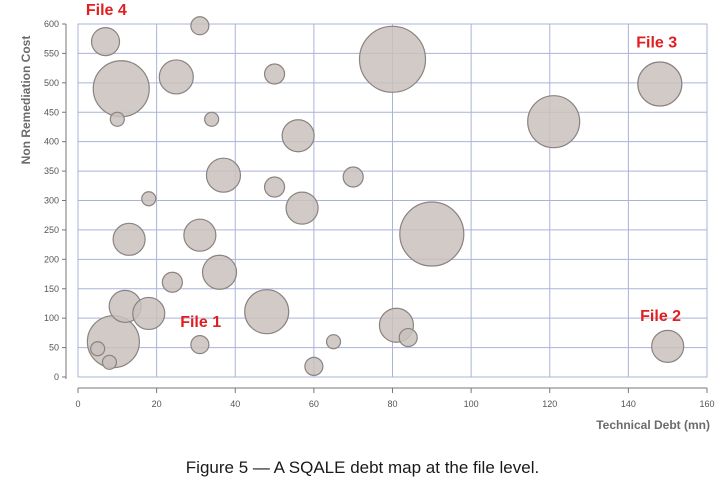 The width and height of the screenshot is (725, 492). I want to click on x-tick-label: 0, so click(77, 404).